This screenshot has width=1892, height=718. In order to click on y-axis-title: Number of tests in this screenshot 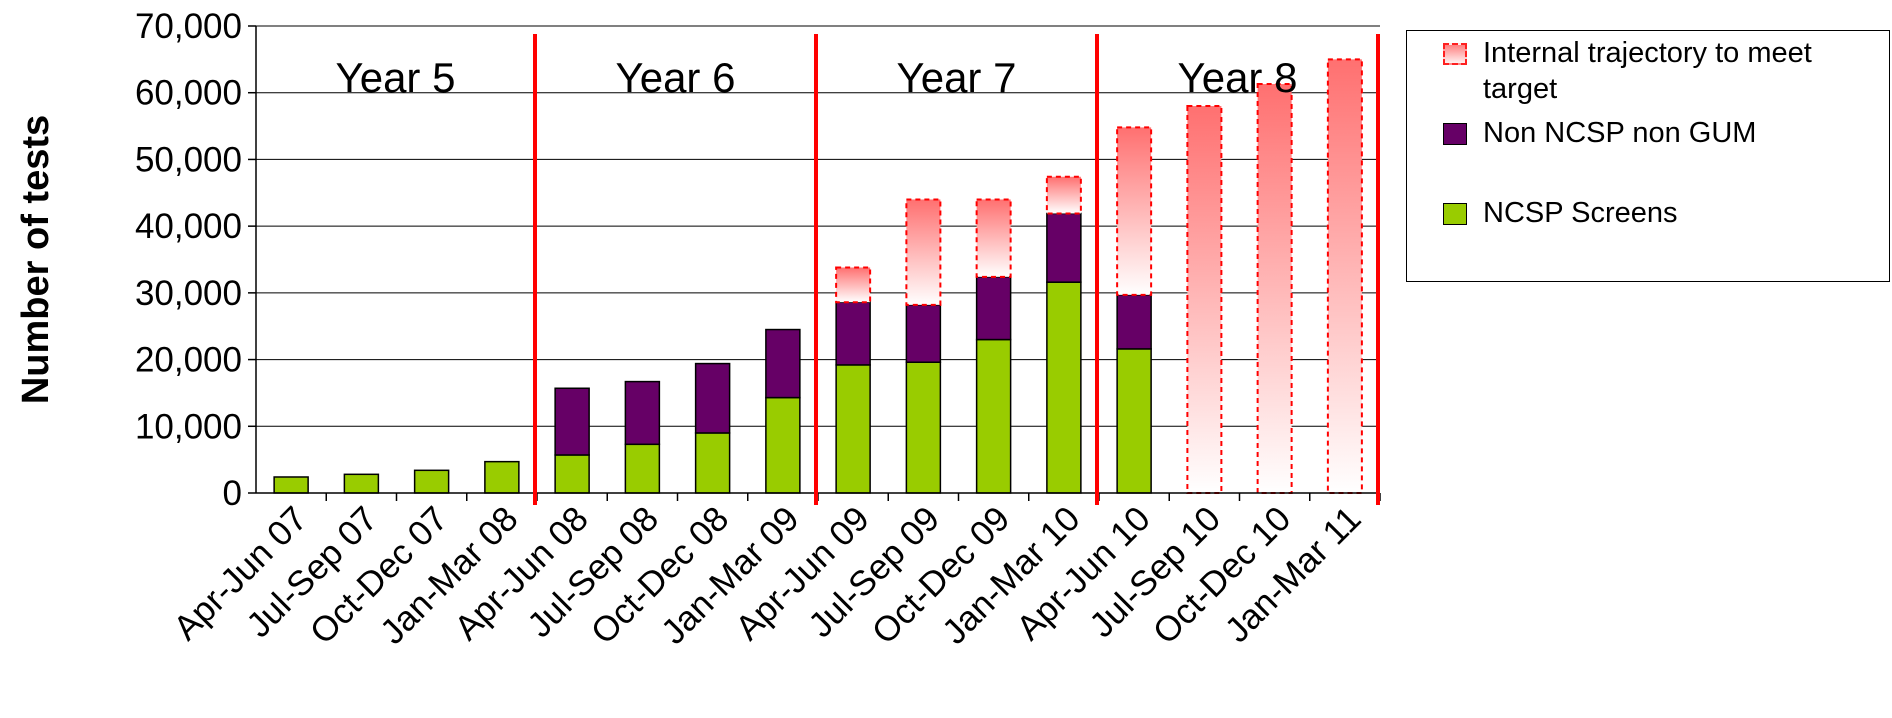, I will do `click(36, 259)`.